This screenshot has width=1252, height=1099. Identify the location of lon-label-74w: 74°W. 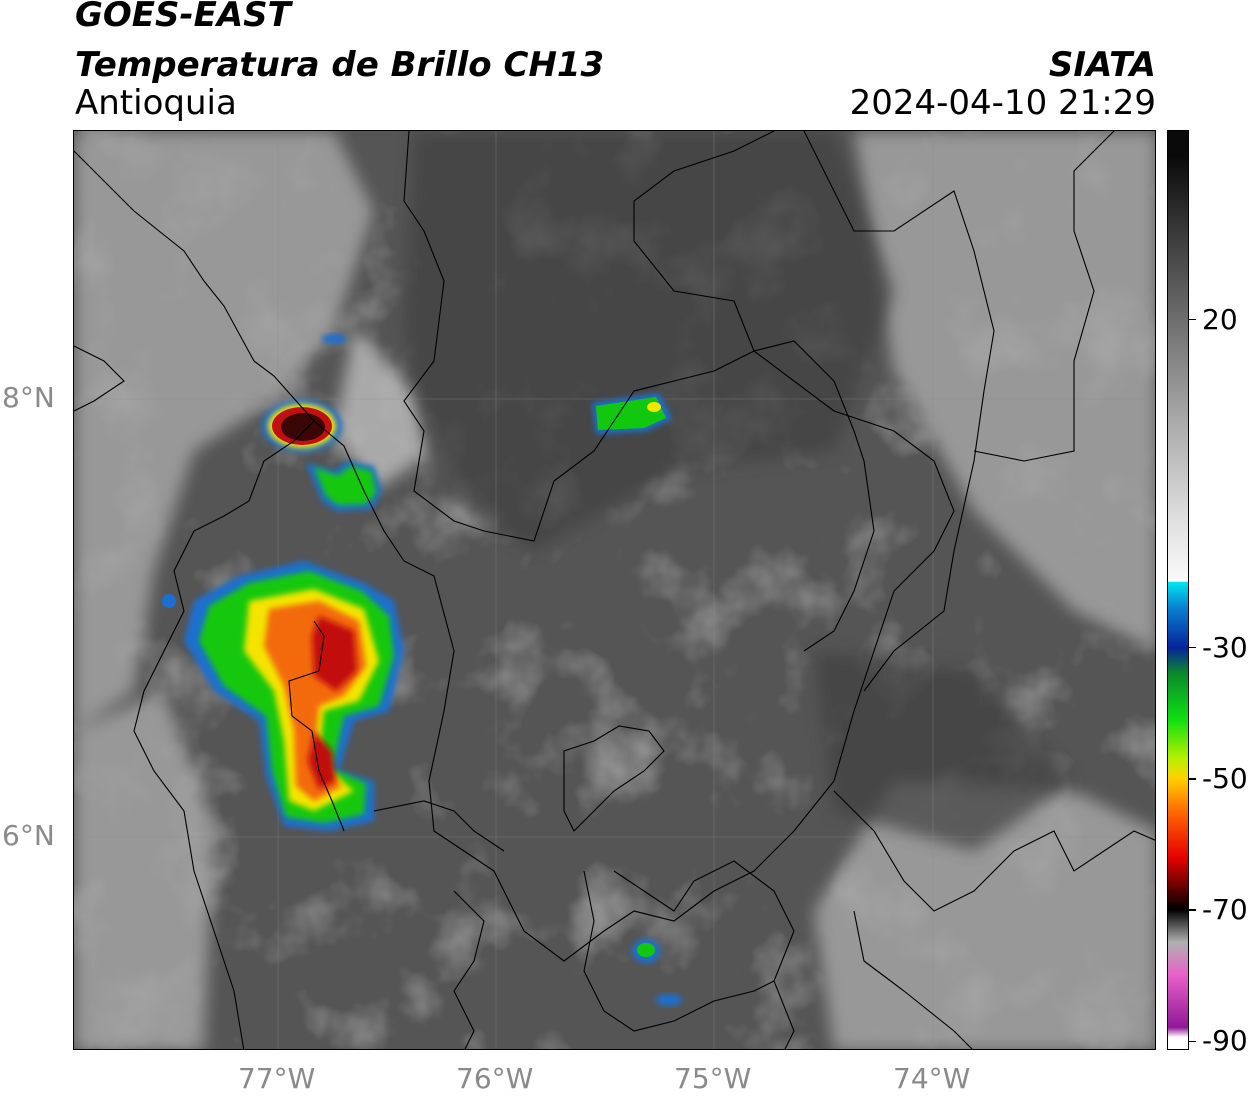
(932, 1078).